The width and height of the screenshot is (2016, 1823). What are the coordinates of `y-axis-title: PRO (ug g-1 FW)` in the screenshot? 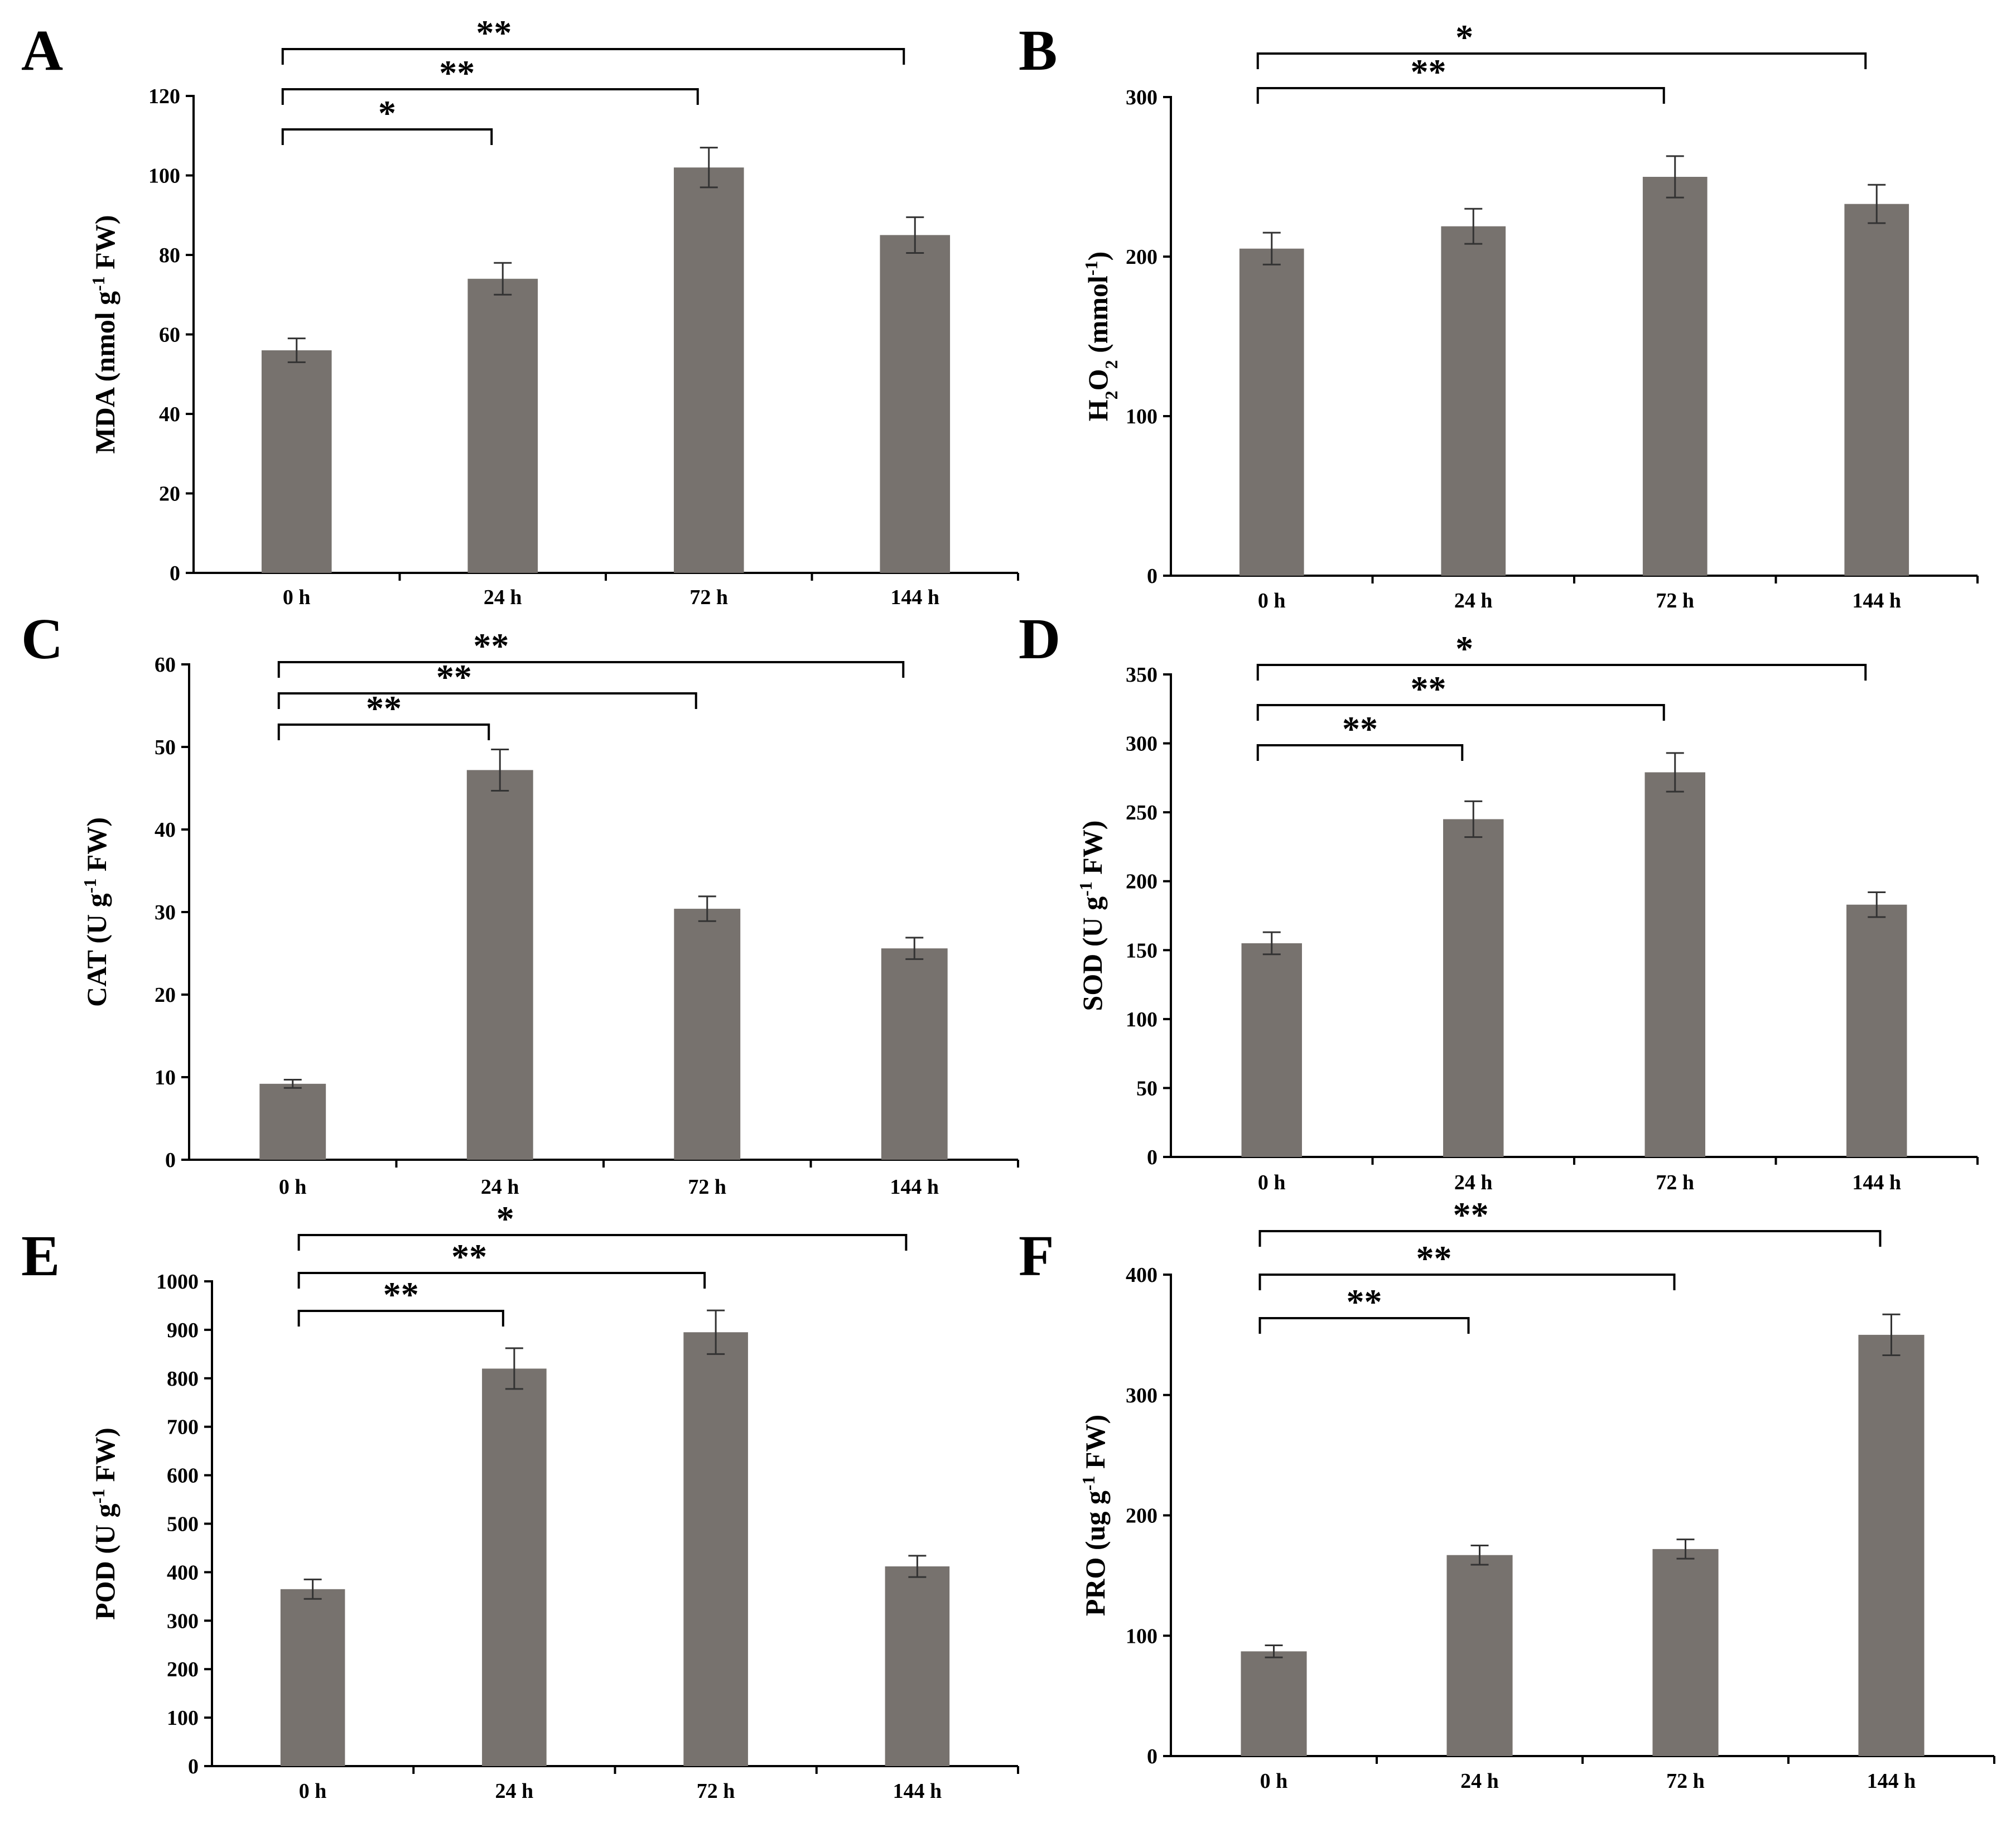 It's located at (1094, 1516).